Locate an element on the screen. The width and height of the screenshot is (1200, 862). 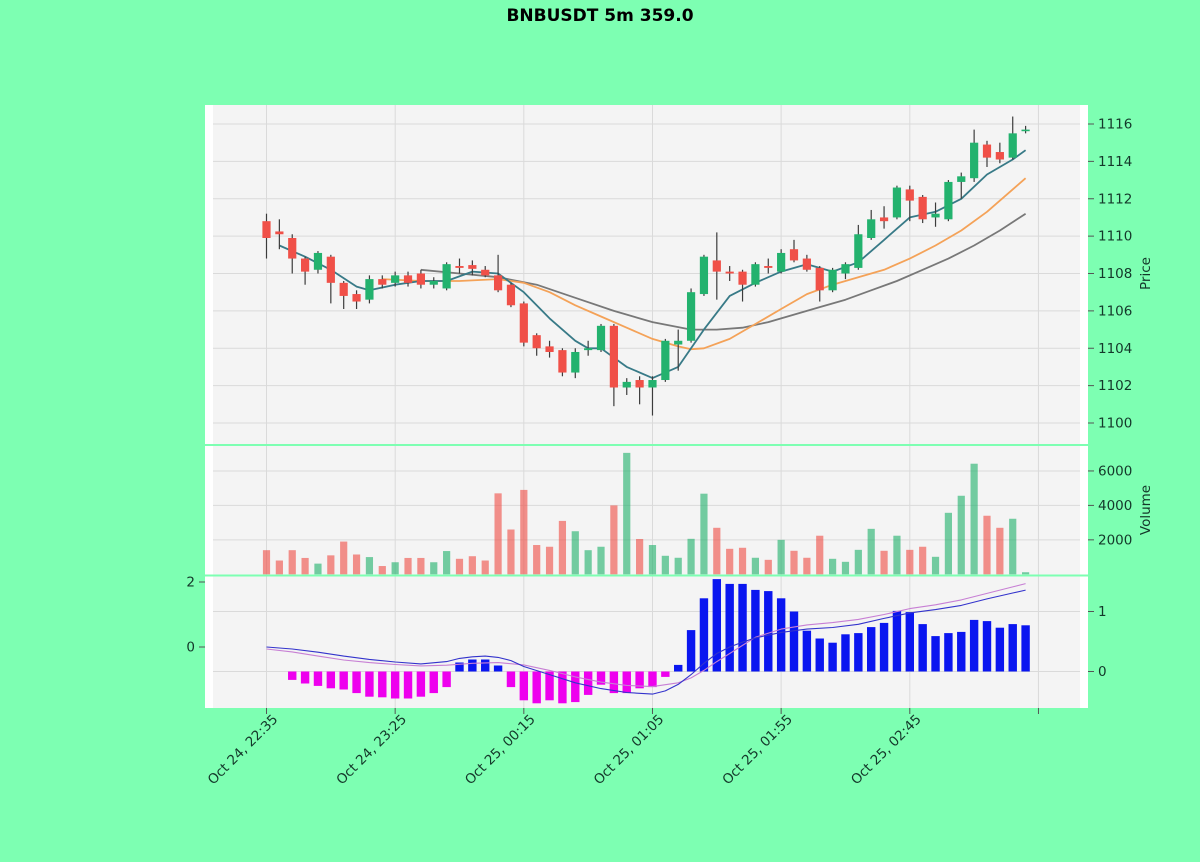
volume-panel is located at coordinates (646, 510).